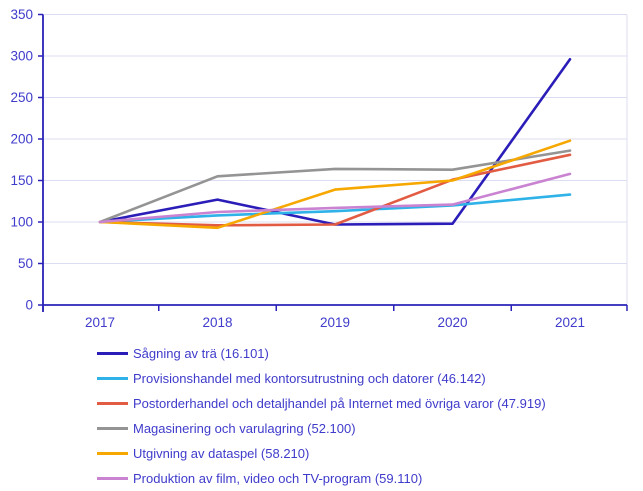 This screenshot has width=643, height=491. What do you see at coordinates (201, 353) in the screenshot?
I see `legend-label: Sågning av trä (16.101)` at bounding box center [201, 353].